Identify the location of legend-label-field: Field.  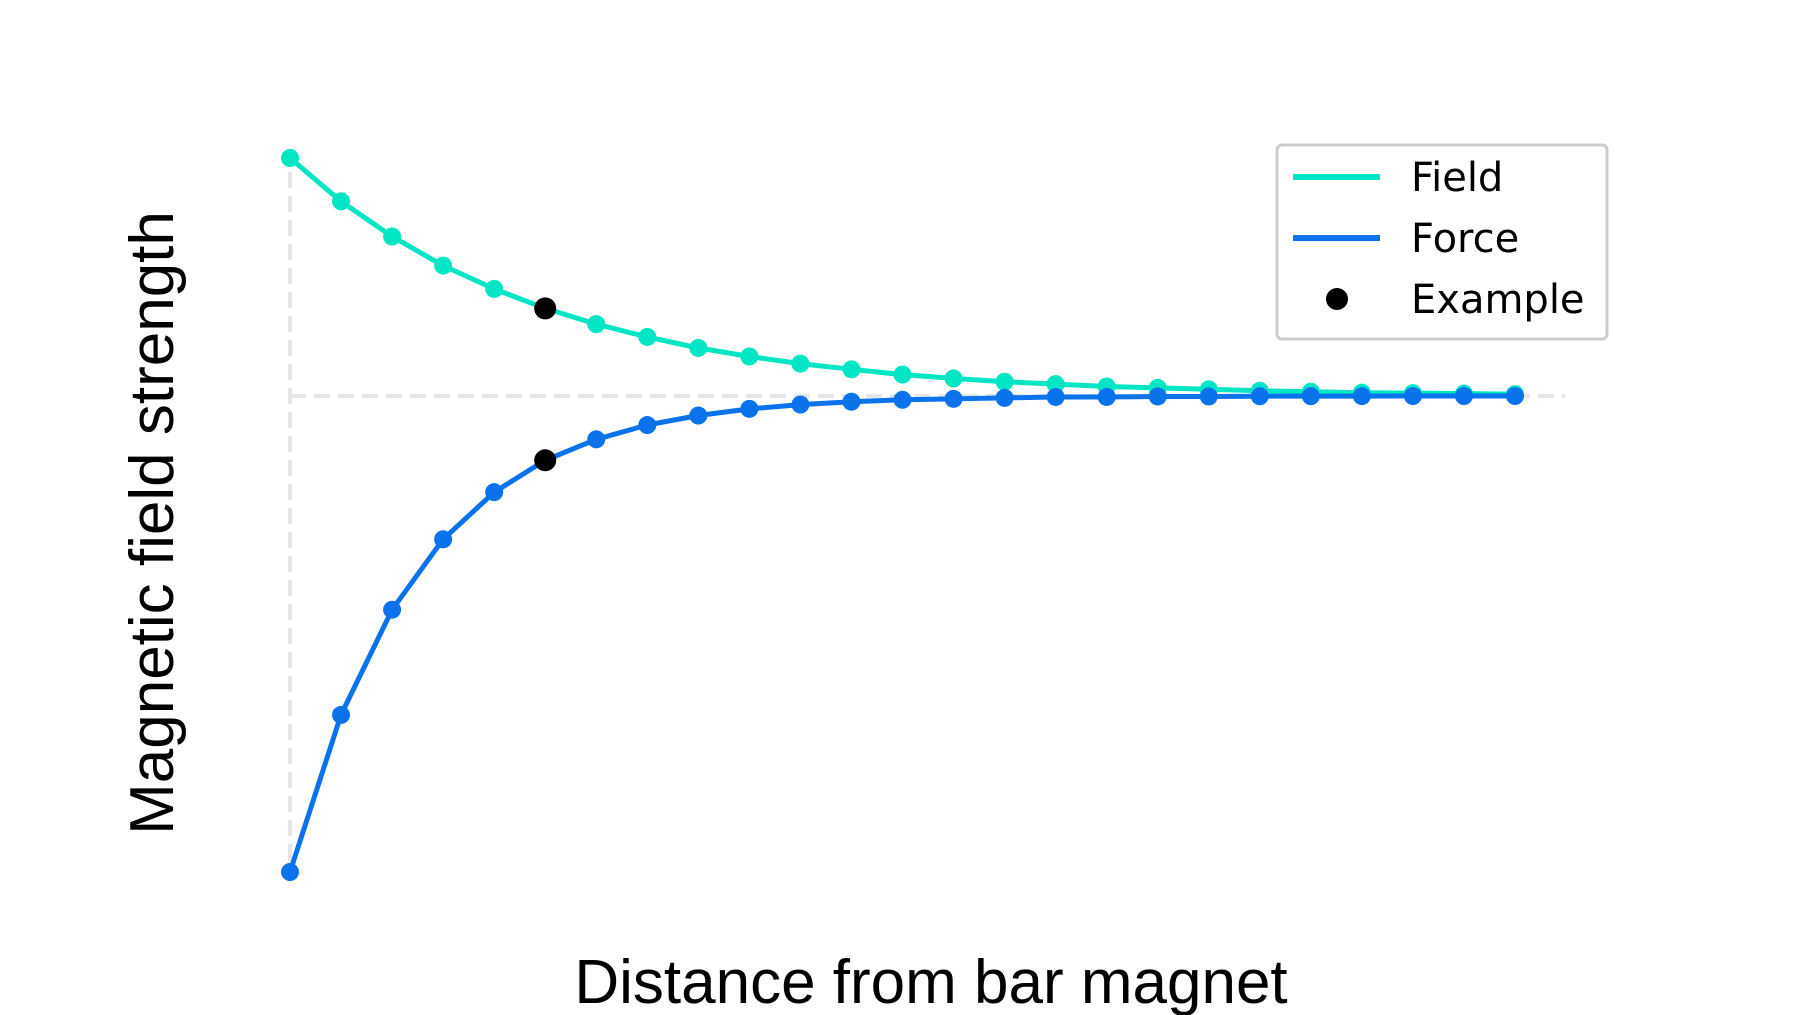
(1457, 178).